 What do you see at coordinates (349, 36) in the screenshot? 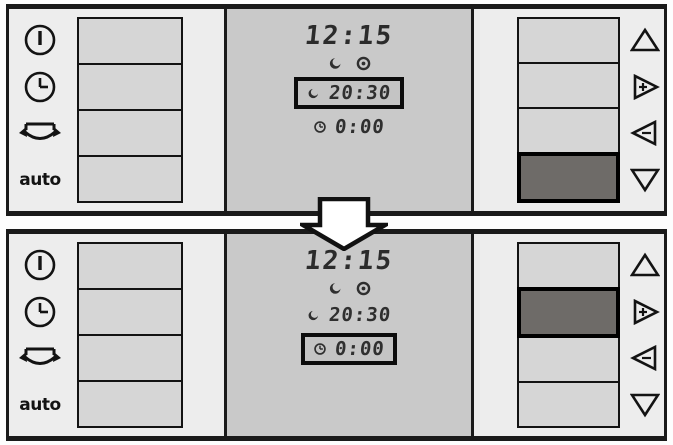
I see `lcd-current-time: 12:15` at bounding box center [349, 36].